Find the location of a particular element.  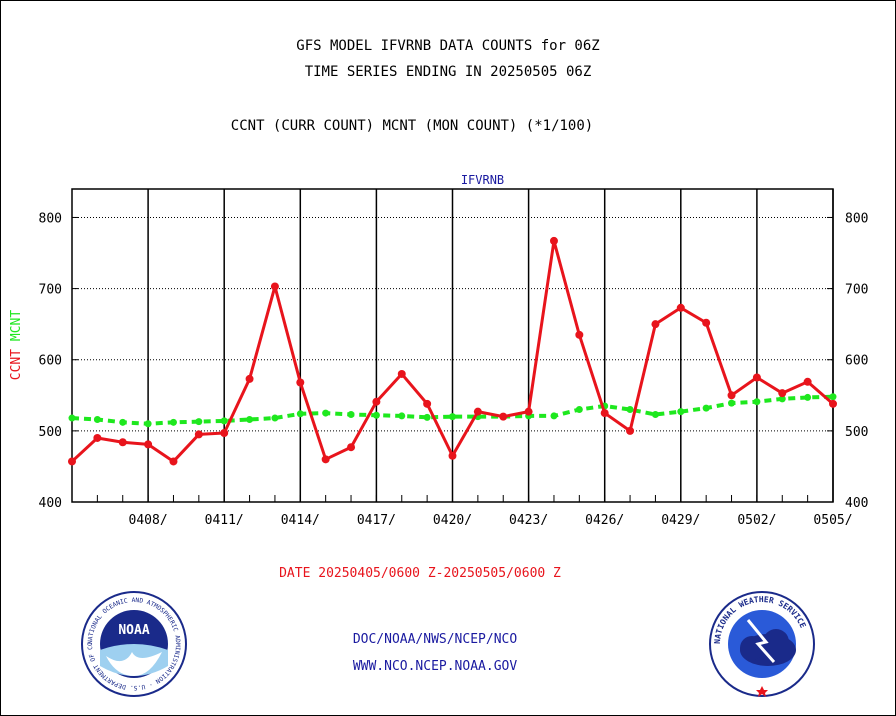

y-tick-label-left: 500 is located at coordinates (50, 432).